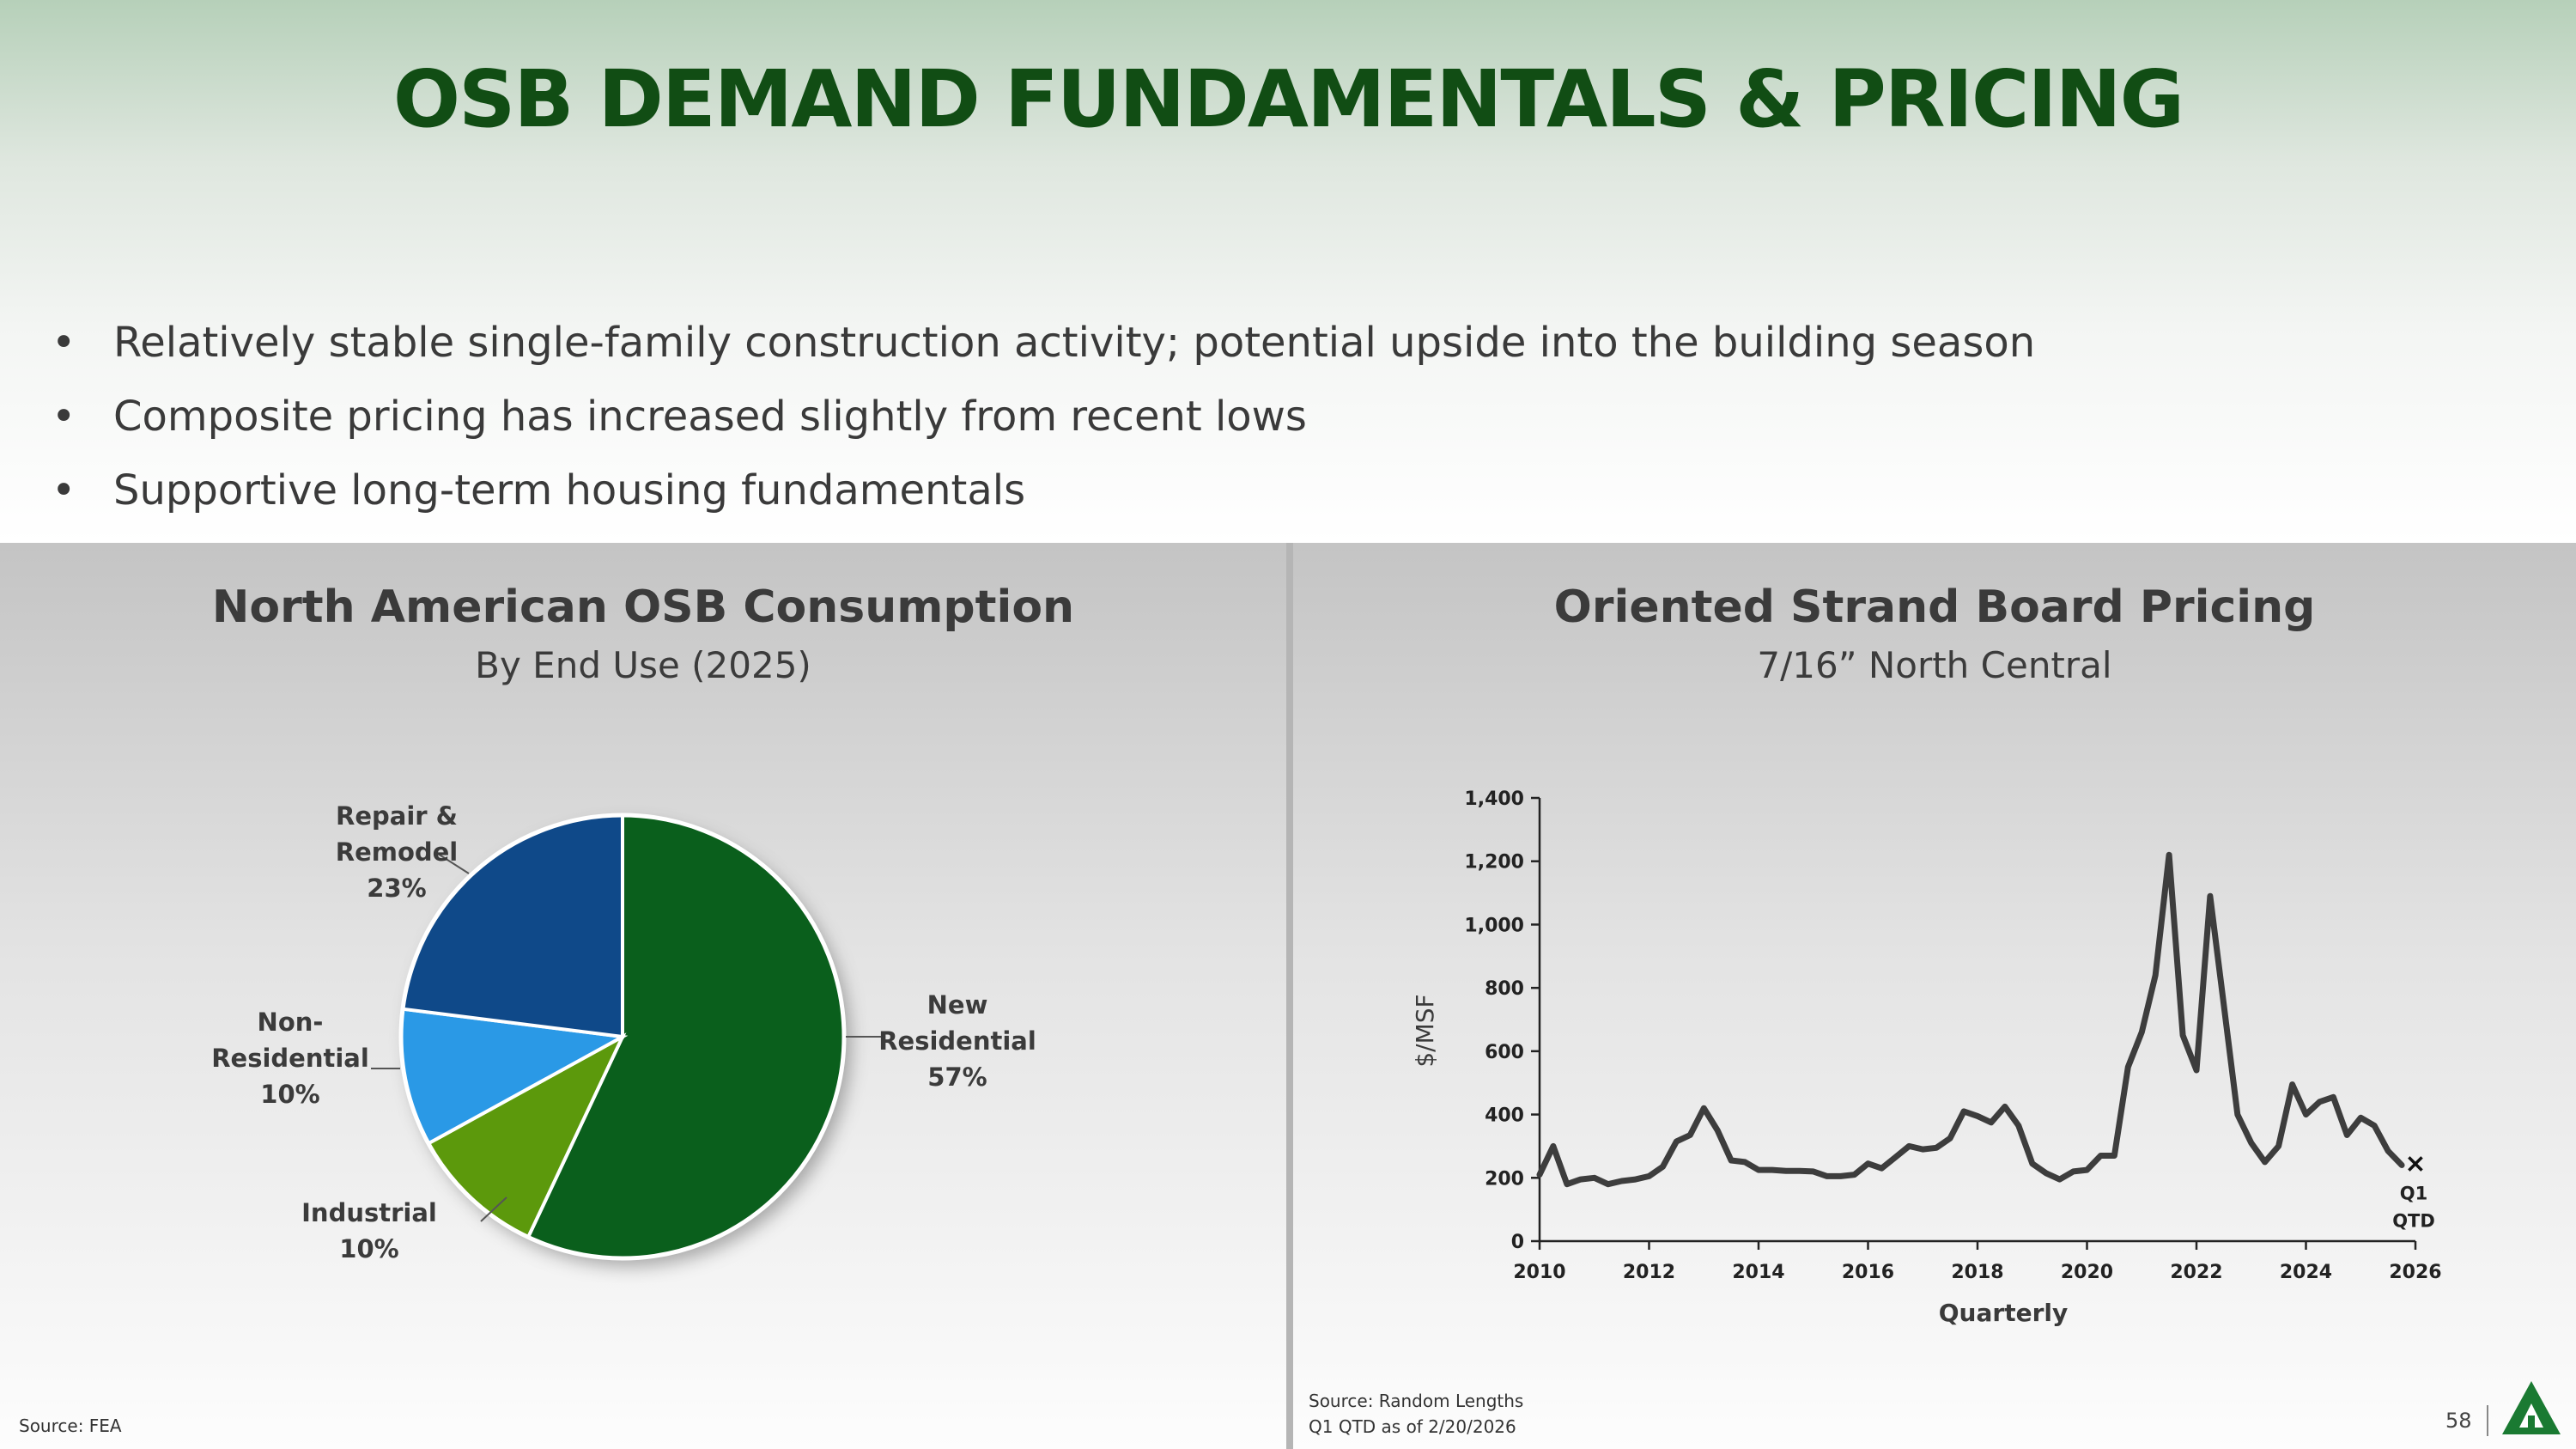 The image size is (2576, 1449). Describe the element at coordinates (1934, 607) in the screenshot. I see `pricing-title: Oriented Strand Board Pricing` at that location.